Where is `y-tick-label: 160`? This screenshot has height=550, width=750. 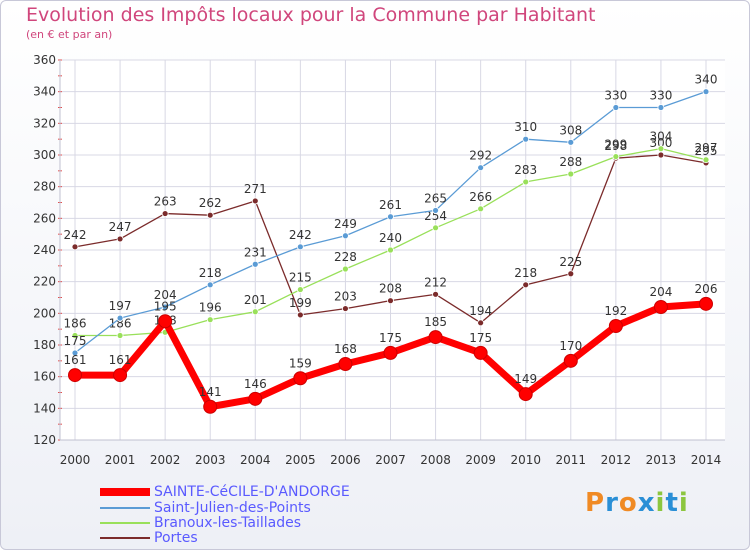
y-tick-label: 160 is located at coordinates (44, 377).